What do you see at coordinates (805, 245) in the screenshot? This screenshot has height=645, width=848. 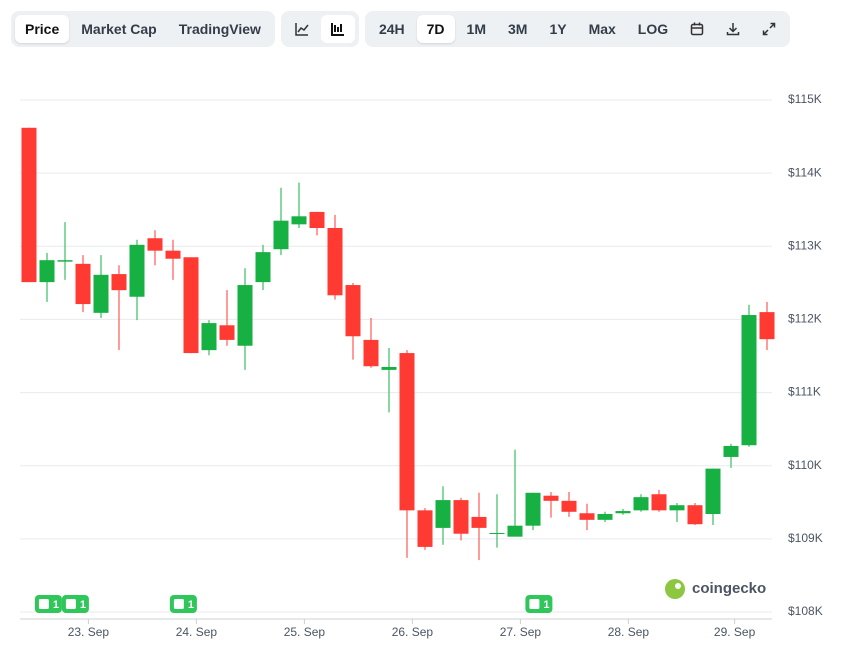 I see `y-tick-label: $113K` at bounding box center [805, 245].